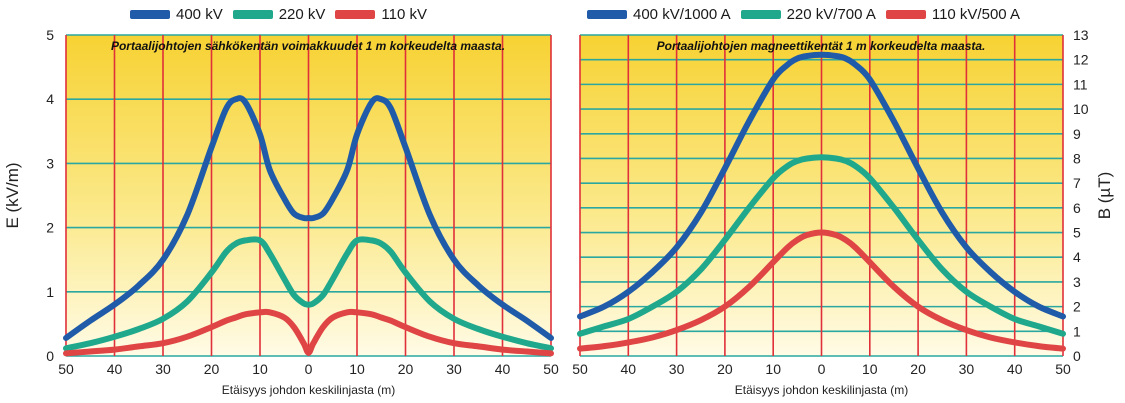 The width and height of the screenshot is (1125, 403). Describe the element at coordinates (682, 14) in the screenshot. I see `legend-label: 400 kV/1000 A` at that location.